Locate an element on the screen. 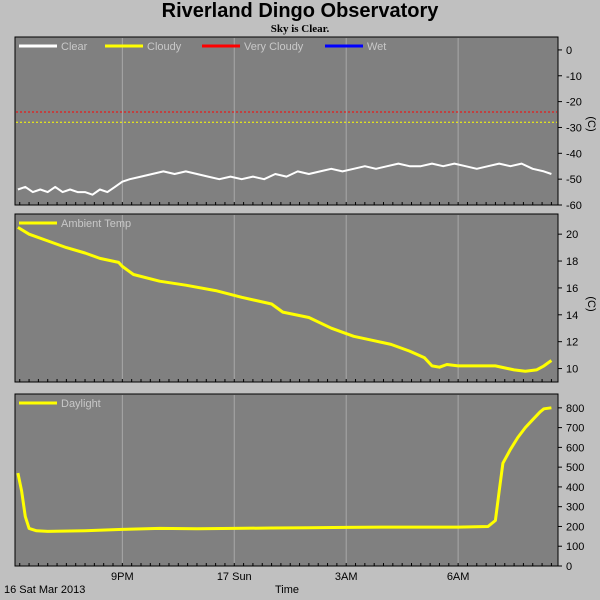 The image size is (600, 600). y-tick-label: 12 is located at coordinates (572, 343).